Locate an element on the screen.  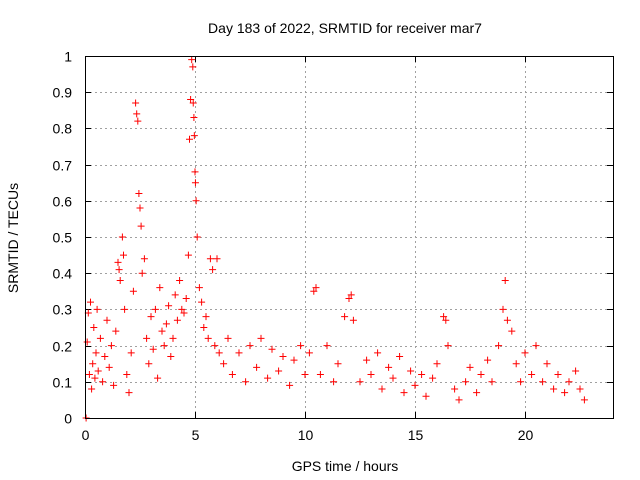
y-tick-label: 0.8 is located at coordinates (63, 129).